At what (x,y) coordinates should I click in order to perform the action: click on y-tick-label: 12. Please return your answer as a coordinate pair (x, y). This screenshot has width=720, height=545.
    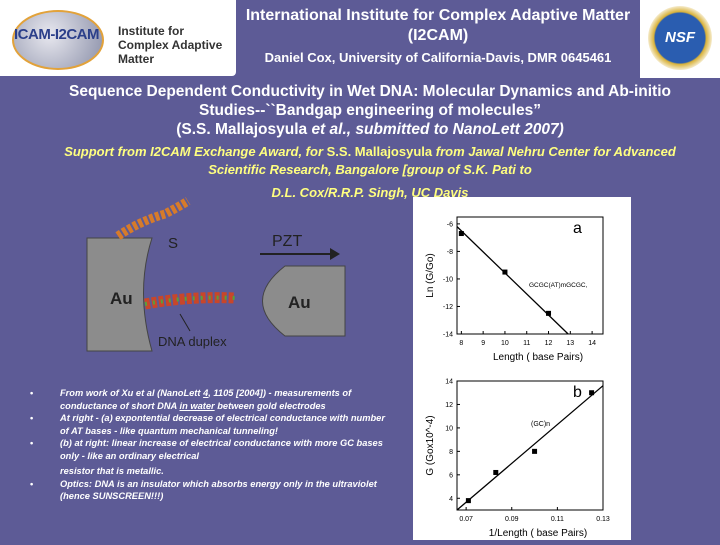
    Looking at the image, I should click on (449, 405).